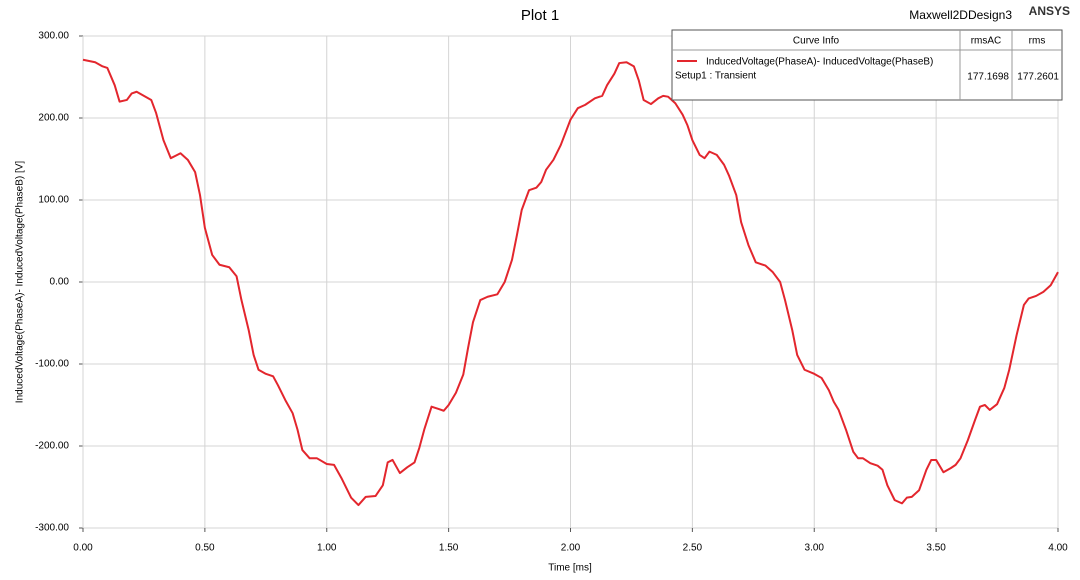 This screenshot has width=1080, height=580. I want to click on x-tick-label: 0.00, so click(83, 548).